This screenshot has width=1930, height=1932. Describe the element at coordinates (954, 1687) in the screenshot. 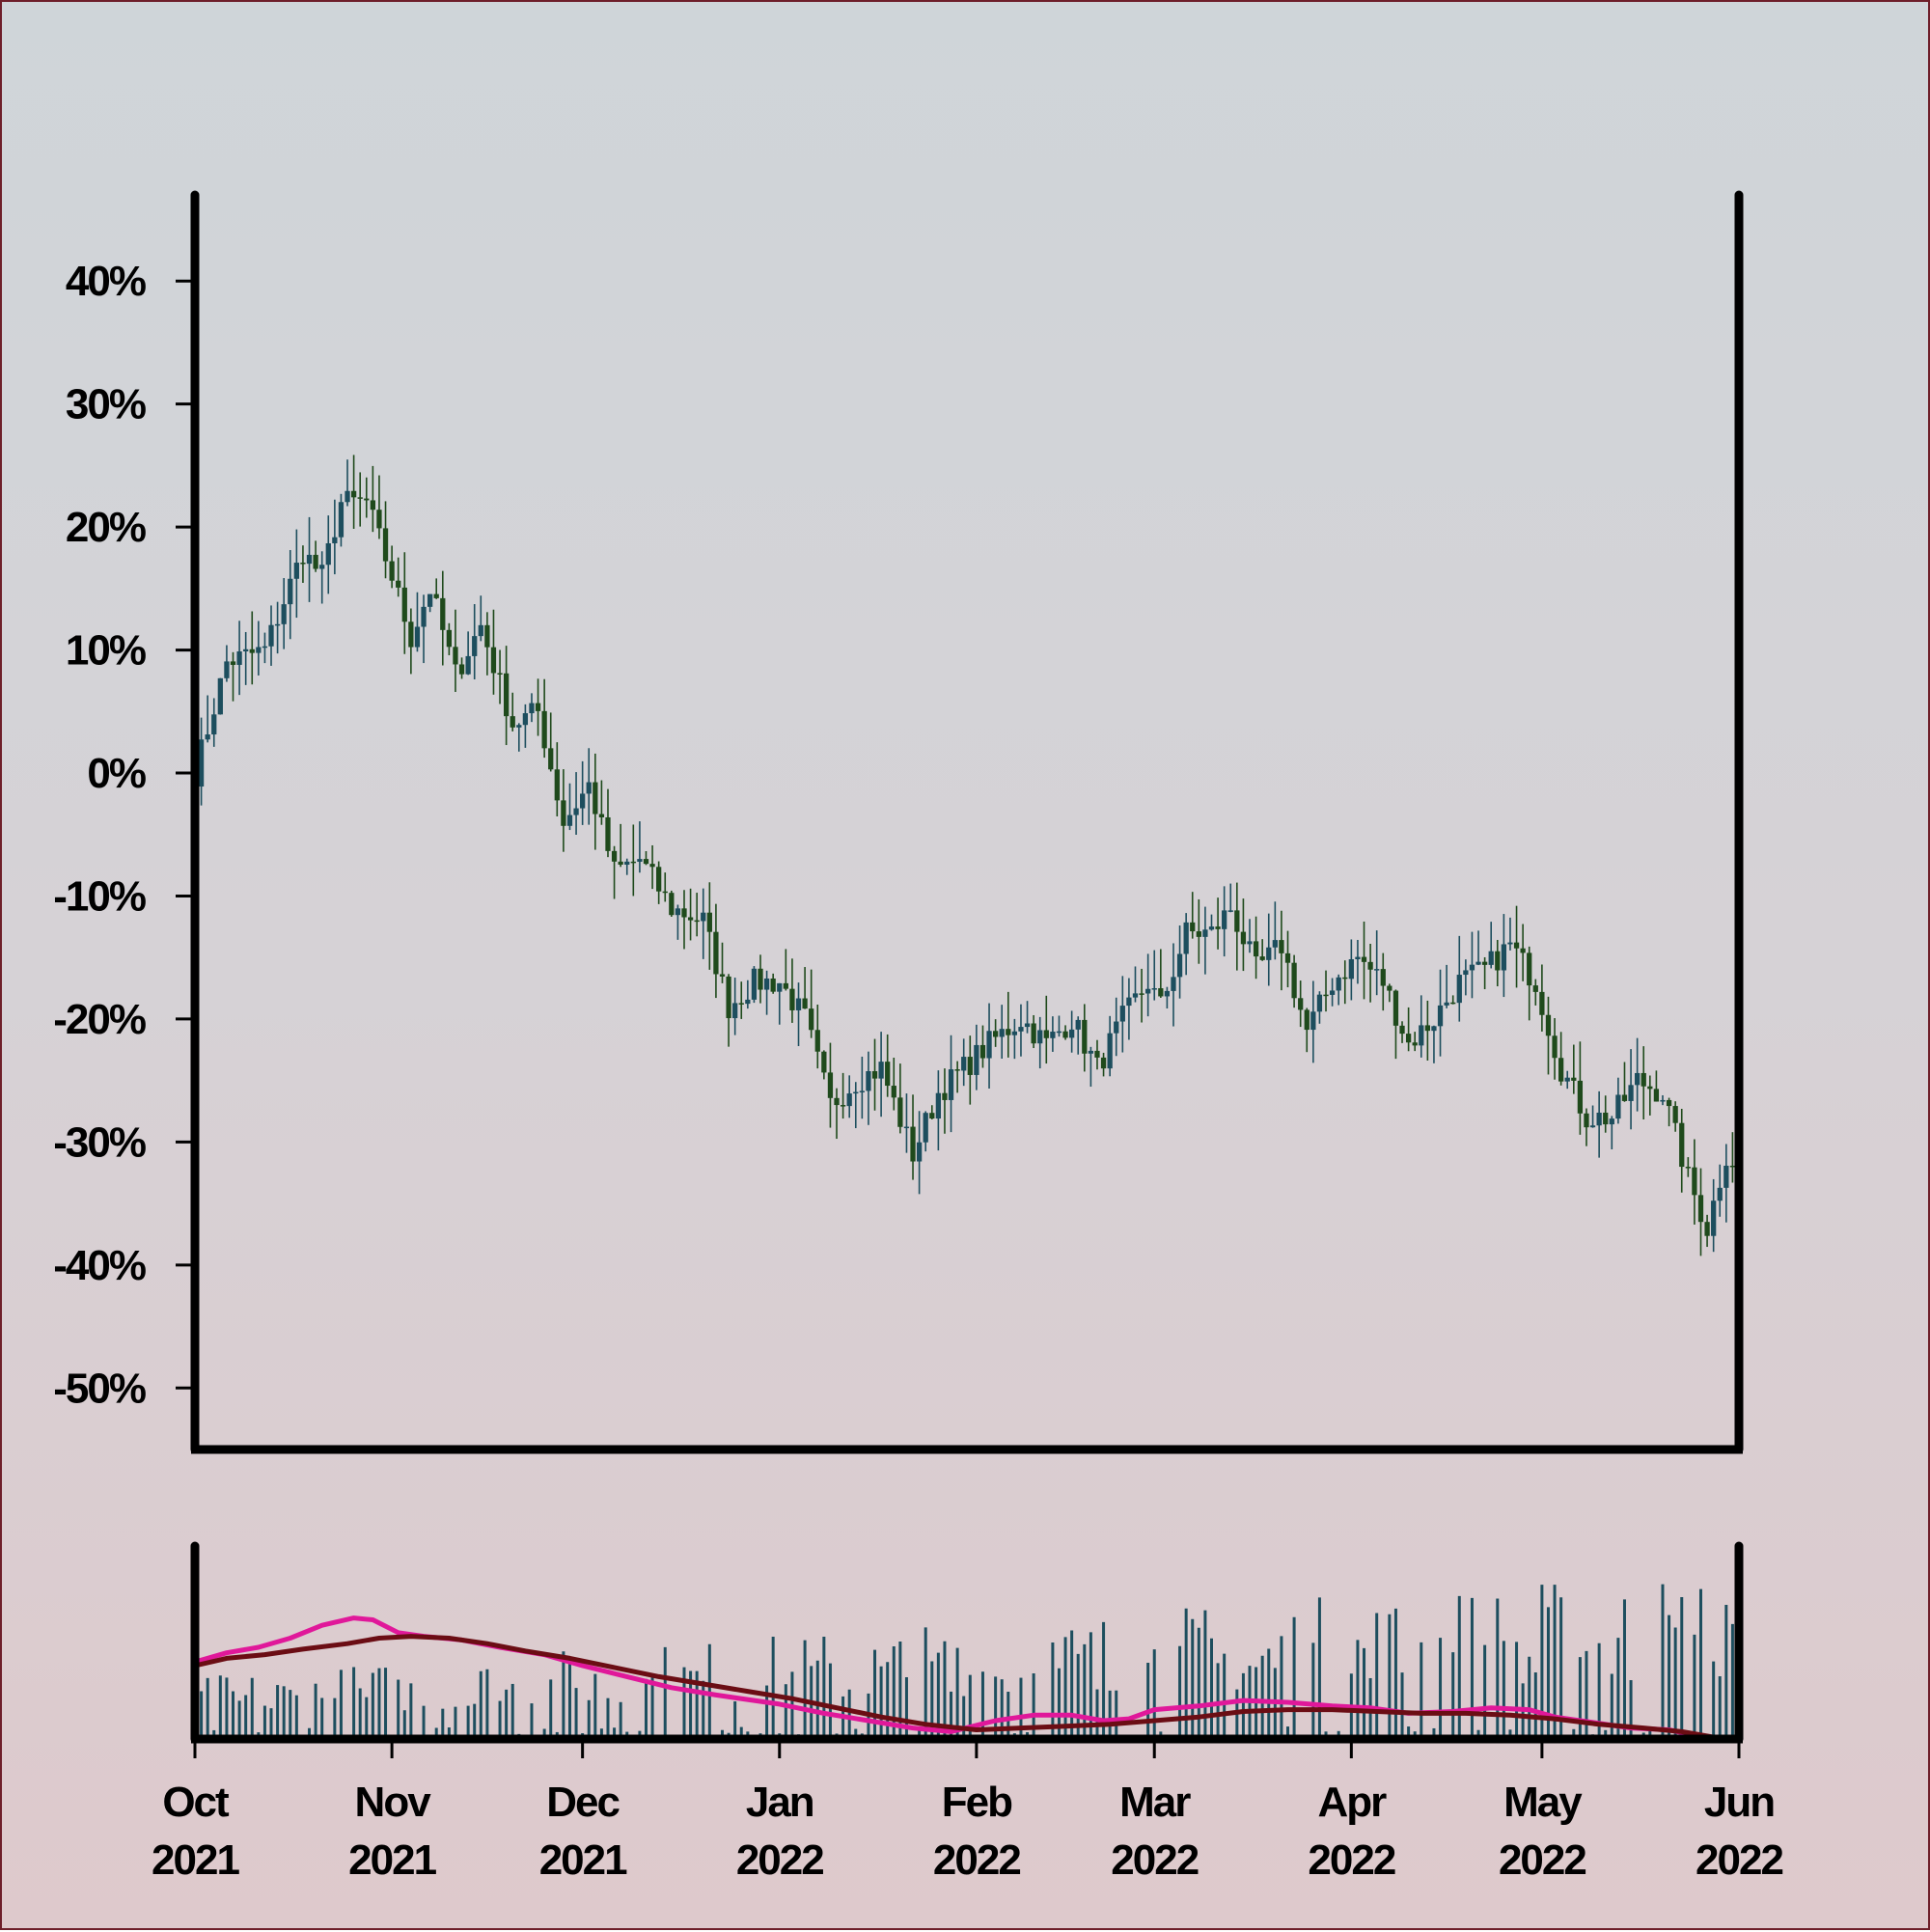

I see `volume-ma-long-line` at that location.